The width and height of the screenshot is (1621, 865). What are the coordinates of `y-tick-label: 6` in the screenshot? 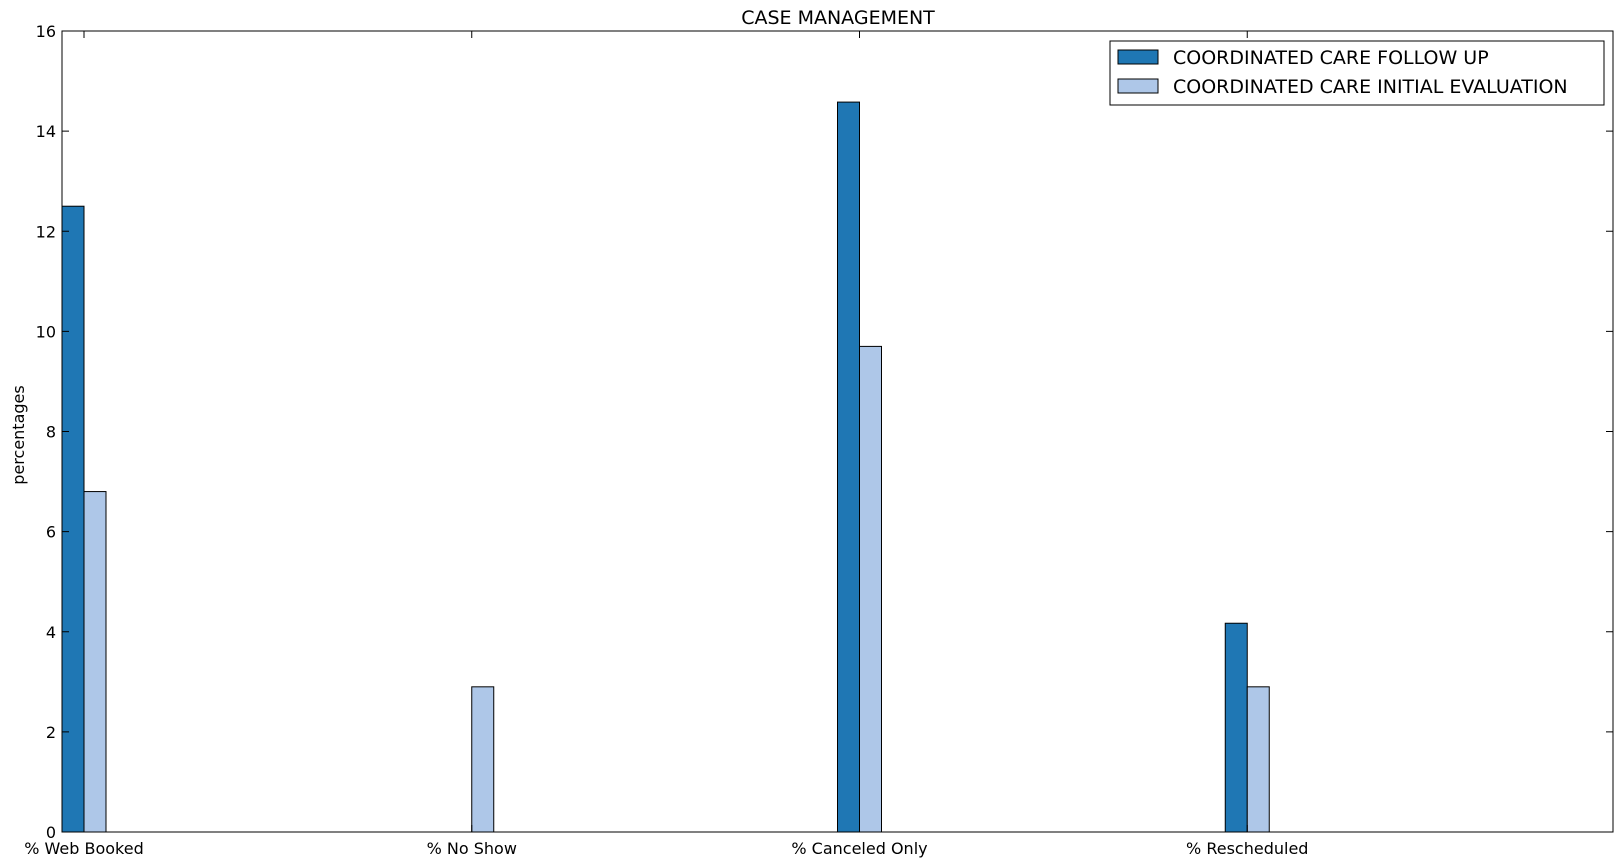 It's located at (51, 532).